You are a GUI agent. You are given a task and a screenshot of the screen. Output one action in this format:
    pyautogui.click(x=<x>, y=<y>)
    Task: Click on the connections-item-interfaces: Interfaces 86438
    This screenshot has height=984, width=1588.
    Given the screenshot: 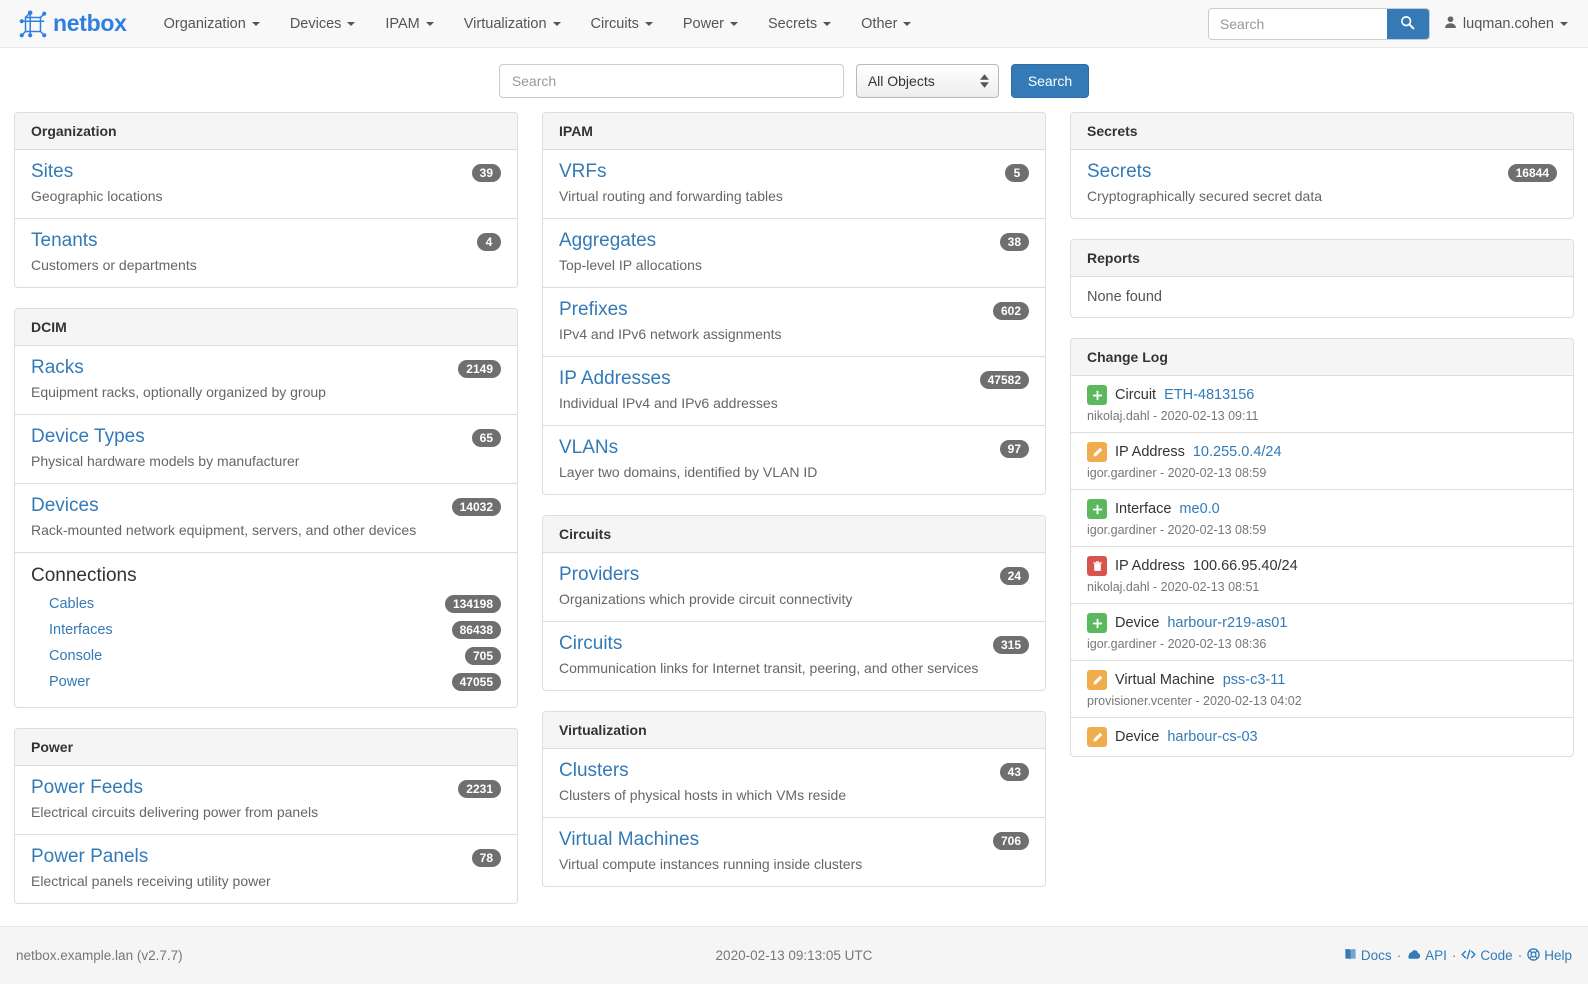 What is the action you would take?
    pyautogui.click(x=266, y=630)
    